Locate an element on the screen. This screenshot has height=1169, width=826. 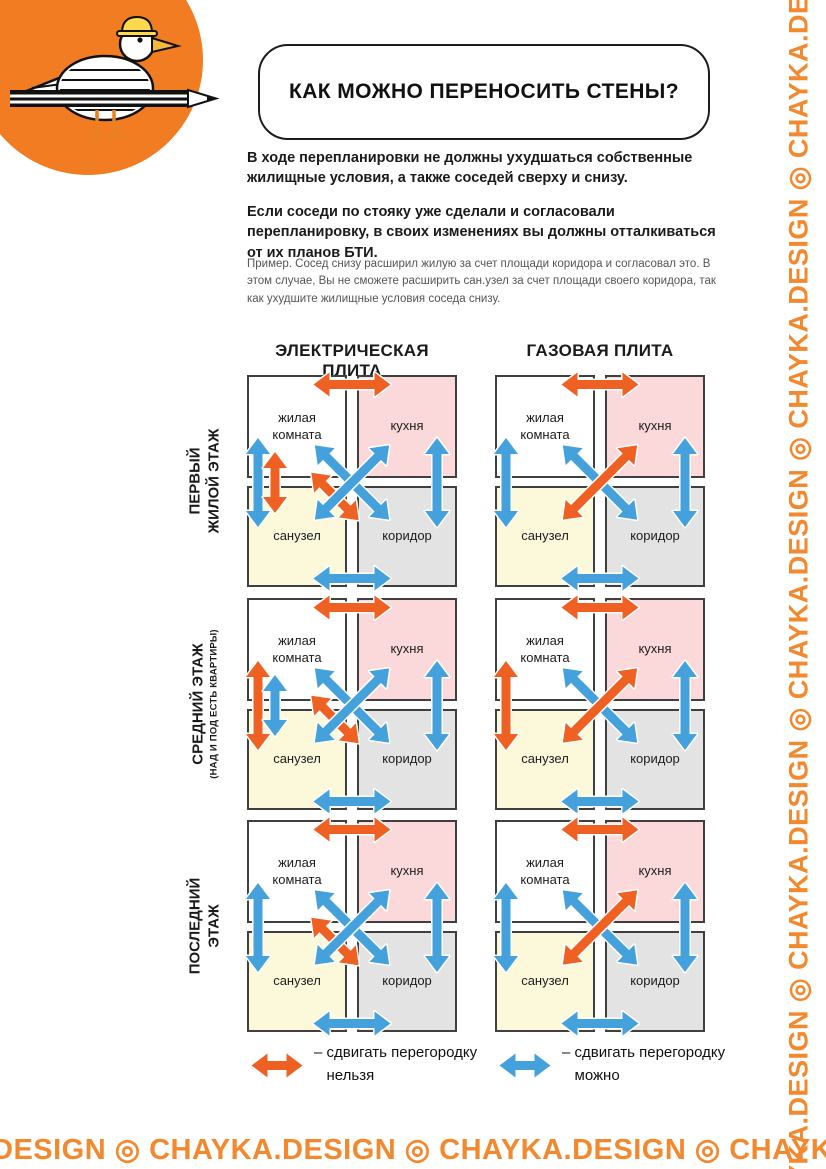
chayka-logo is located at coordinates (110, 87).